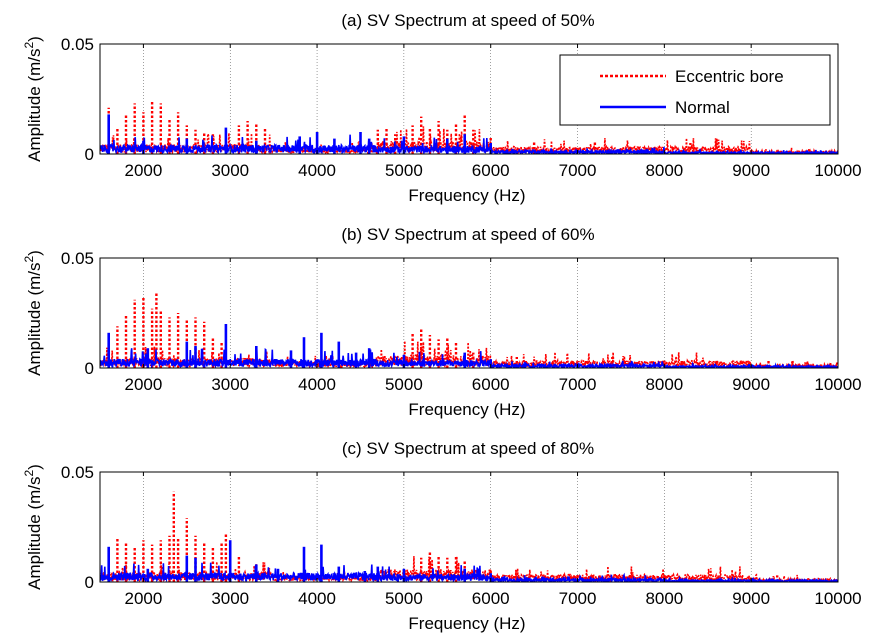 This screenshot has height=644, width=872. Describe the element at coordinates (467, 20) in the screenshot. I see `subplot-title: (a) SV Spectrum at speed of 50%` at that location.